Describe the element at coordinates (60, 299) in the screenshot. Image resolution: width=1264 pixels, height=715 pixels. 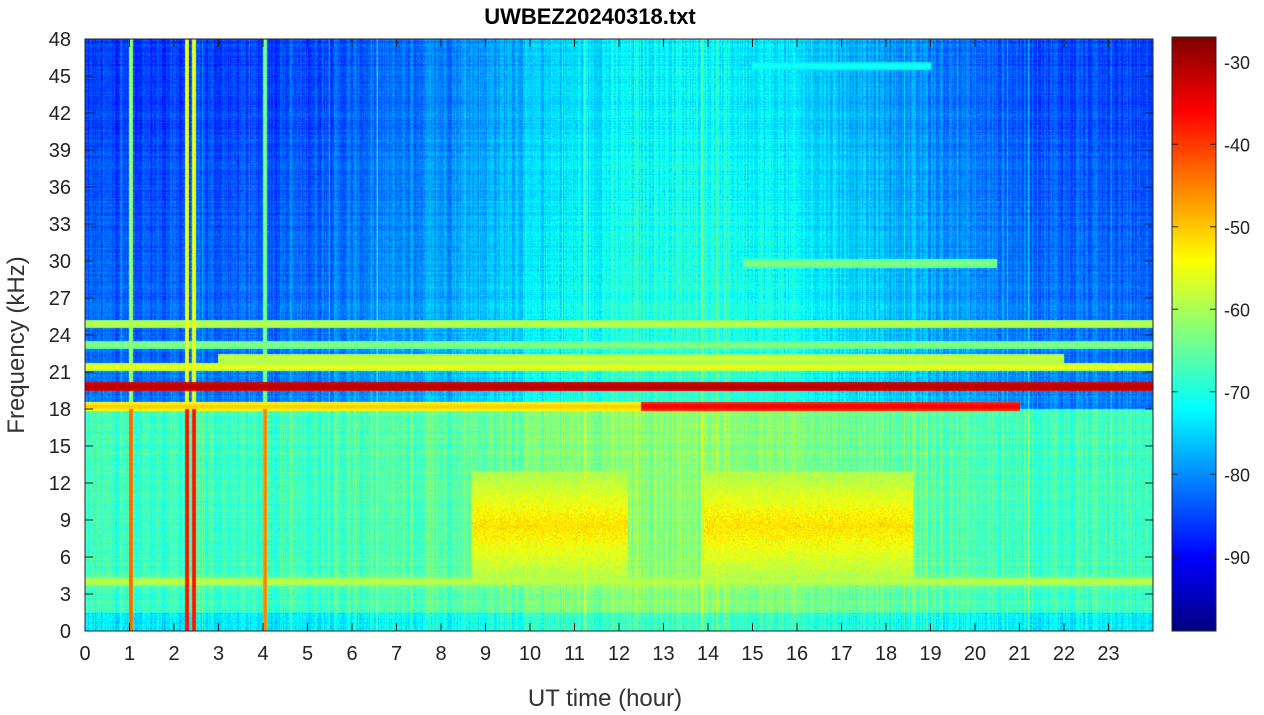
I see `y-tick-label: 27` at that location.